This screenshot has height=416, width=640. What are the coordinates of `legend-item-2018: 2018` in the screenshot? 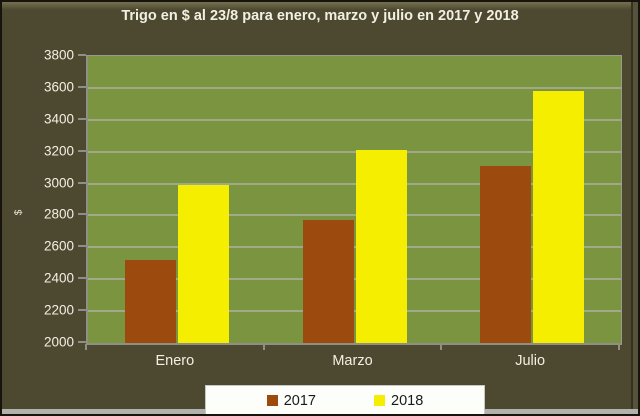 It's located at (398, 401).